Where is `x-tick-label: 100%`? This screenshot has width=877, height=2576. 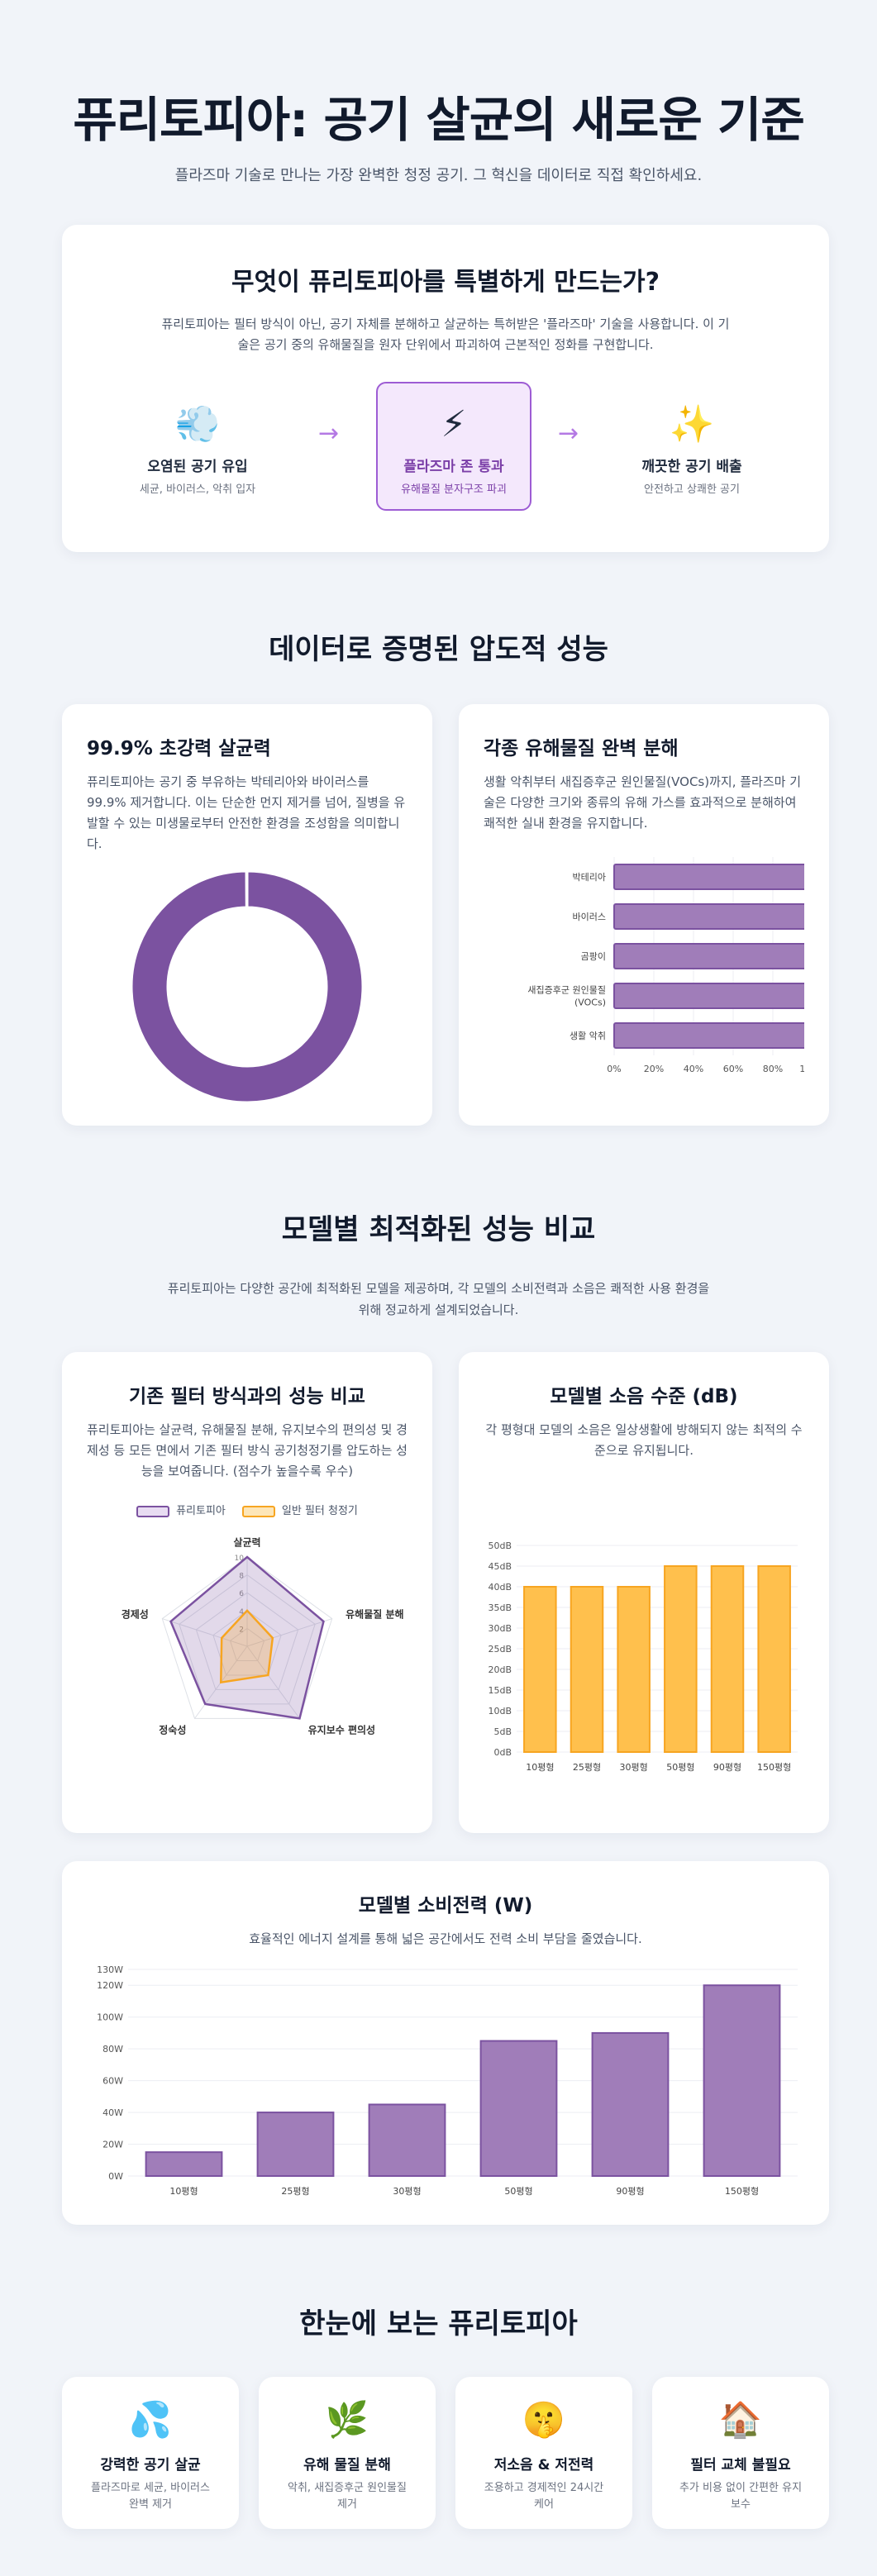
x-tick-label: 100% is located at coordinates (801, 1069).